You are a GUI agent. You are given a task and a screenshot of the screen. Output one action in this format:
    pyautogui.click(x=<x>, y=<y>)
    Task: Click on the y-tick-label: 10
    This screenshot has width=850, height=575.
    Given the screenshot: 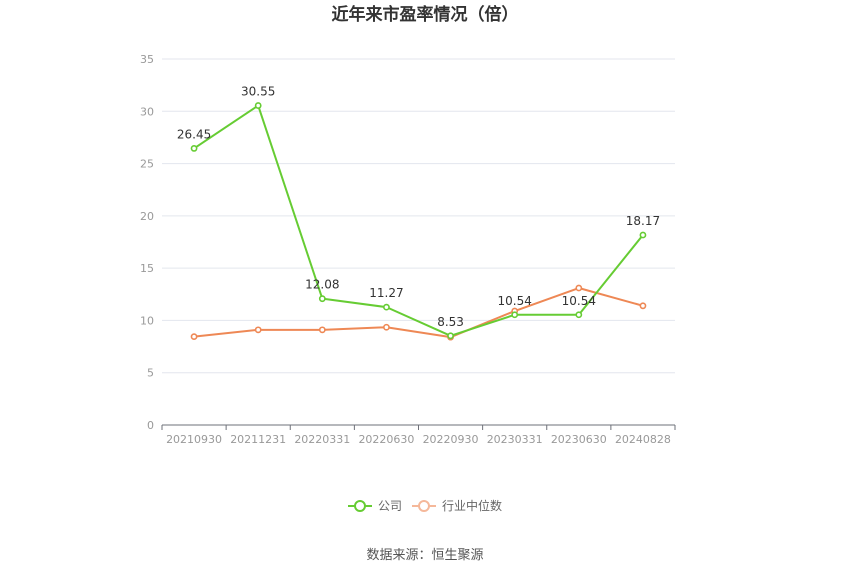 What is the action you would take?
    pyautogui.click(x=147, y=320)
    